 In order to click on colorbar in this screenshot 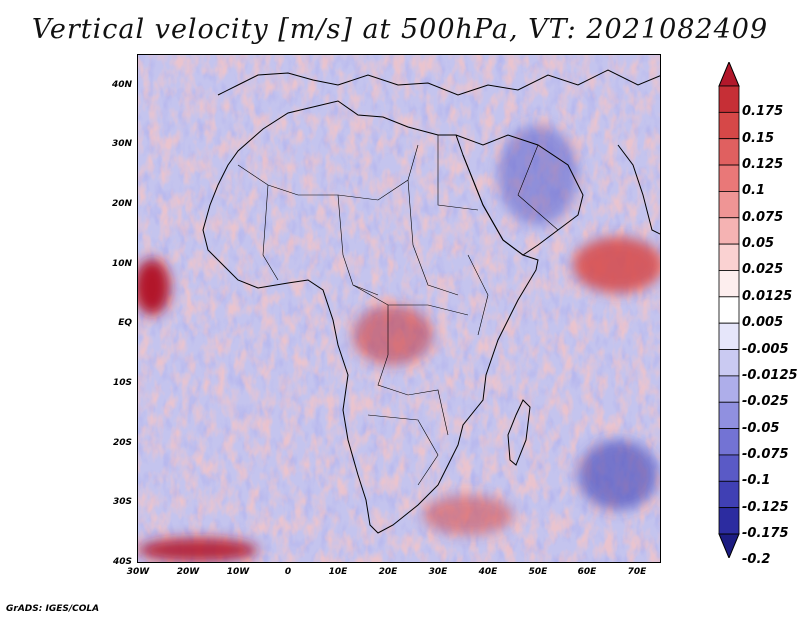, I will do `click(729, 310)`.